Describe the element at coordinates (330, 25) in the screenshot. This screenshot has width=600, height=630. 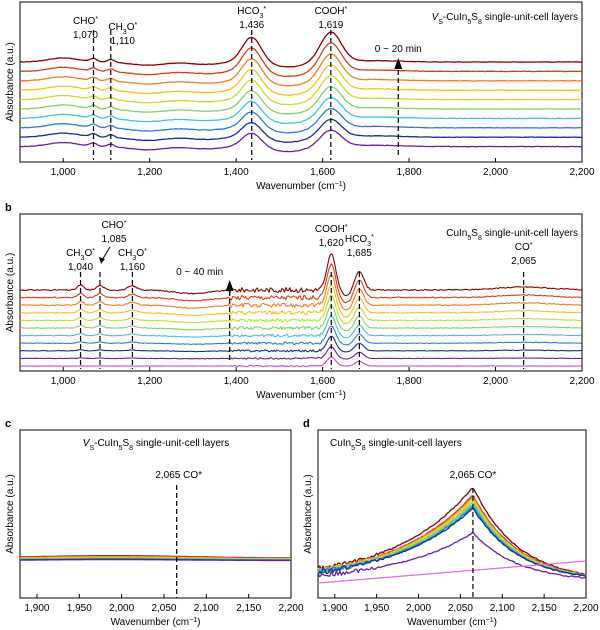
I see `peak-wavenumber-label: 1,619` at that location.